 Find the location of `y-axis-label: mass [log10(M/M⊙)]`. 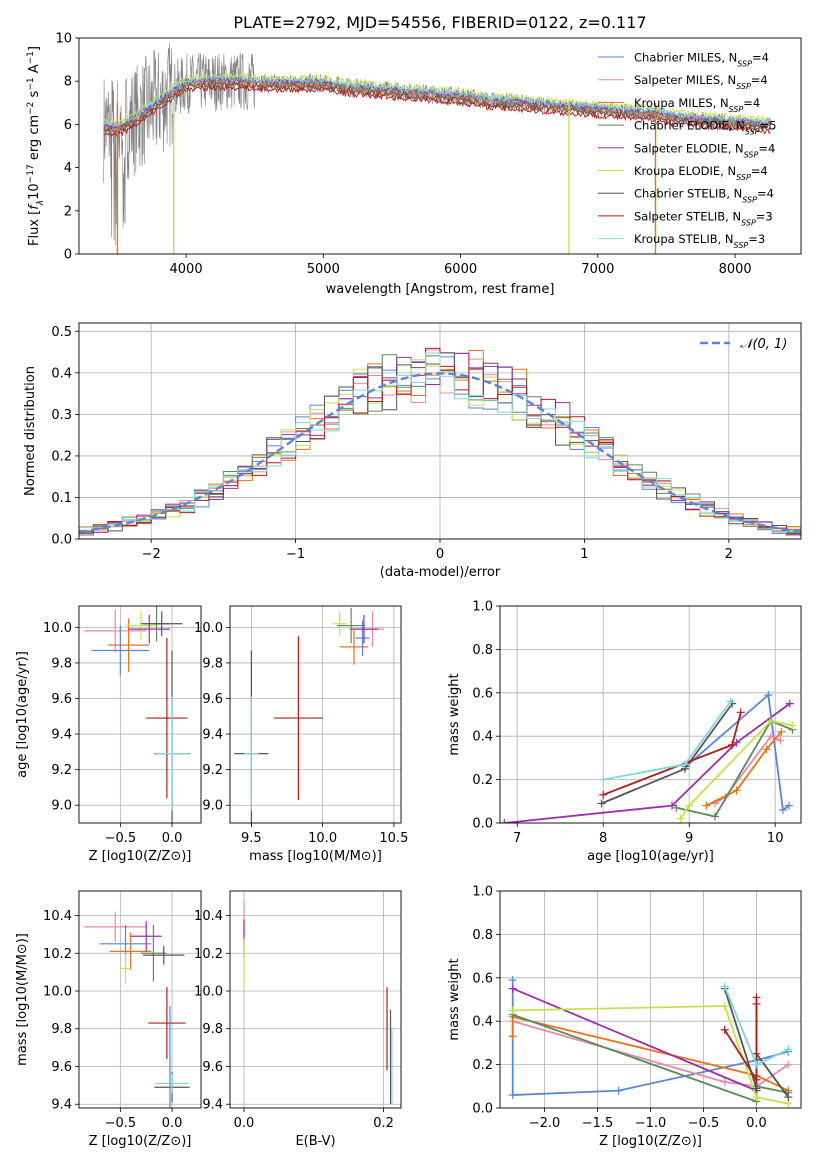

y-axis-label: mass [log10(M/M⊙)] is located at coordinates (22, 999).